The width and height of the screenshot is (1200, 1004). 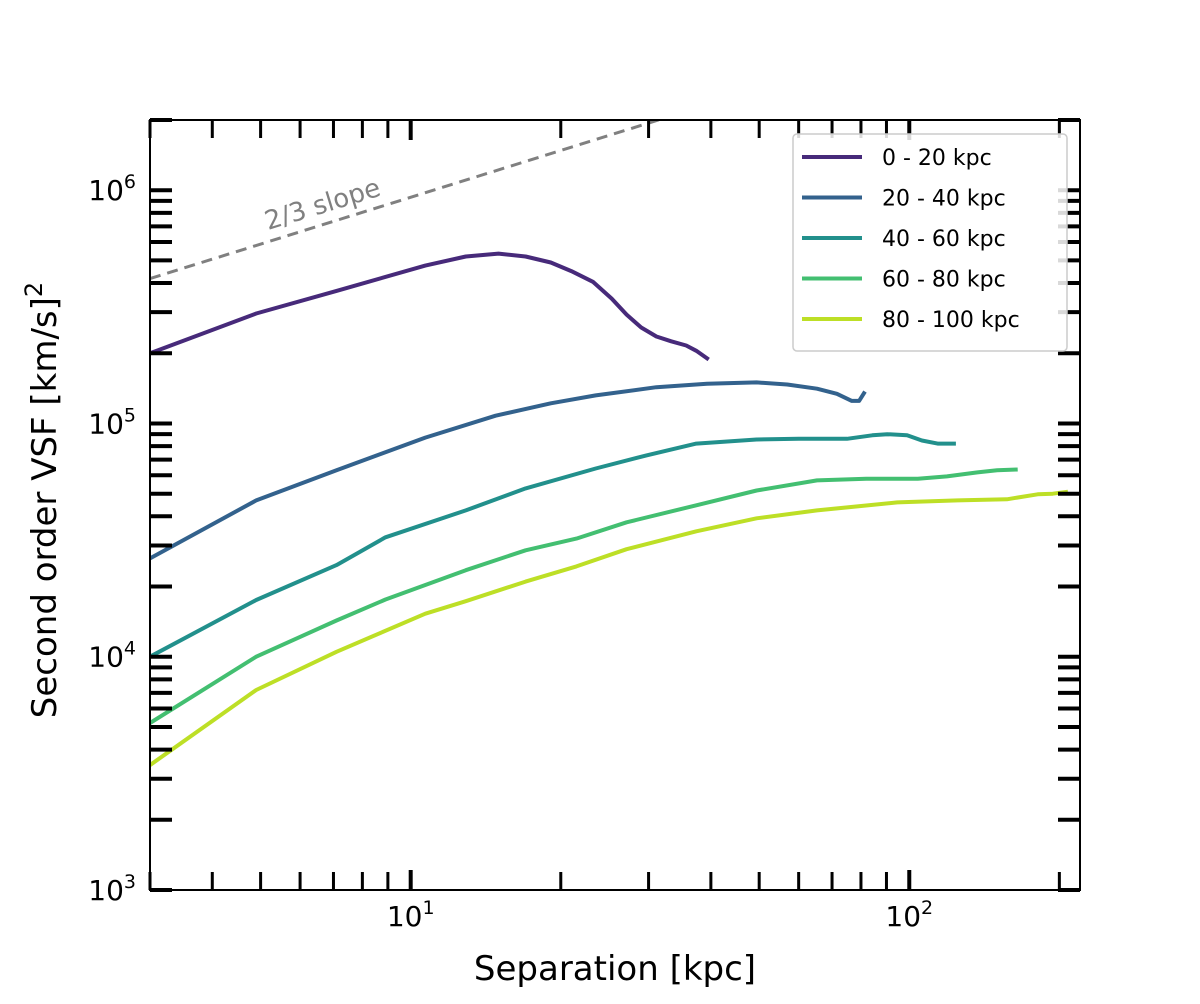 I want to click on y-tick-label: 105, so click(x=112, y=422).